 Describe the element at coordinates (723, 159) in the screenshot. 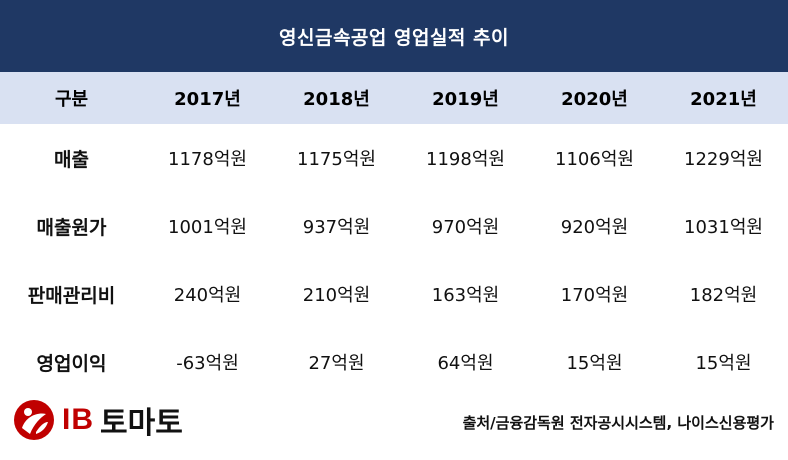

I see `table-cell: 1229억원` at that location.